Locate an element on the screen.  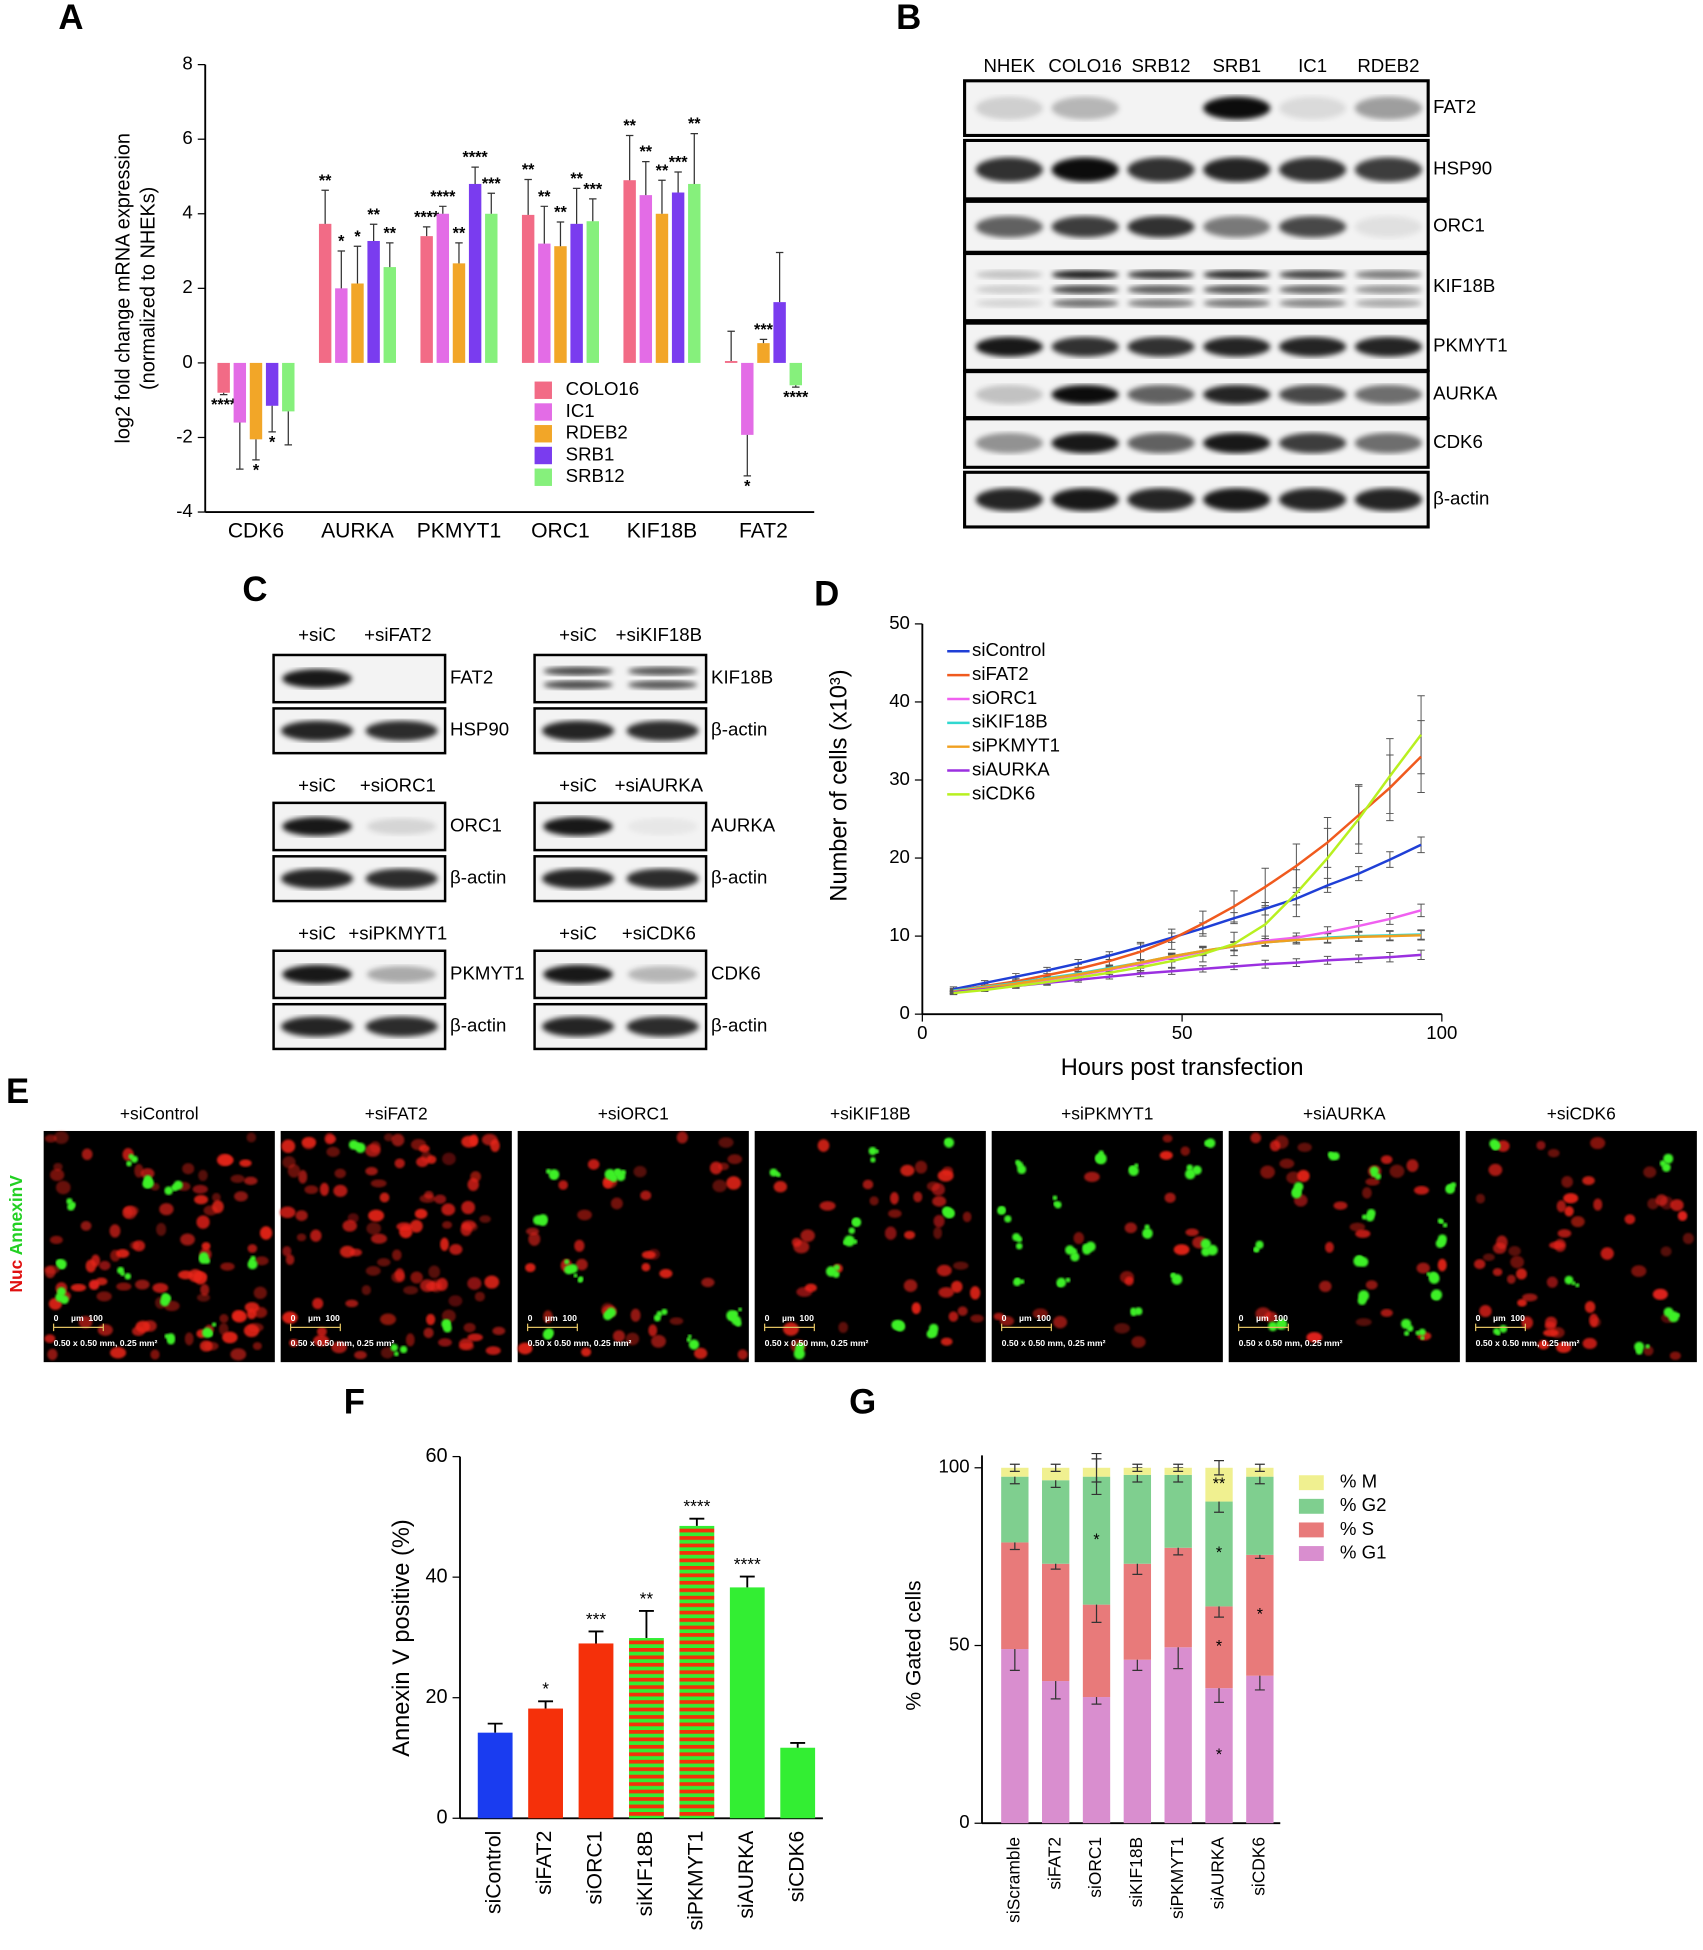
x-tick-label: AURKA is located at coordinates (358, 531).